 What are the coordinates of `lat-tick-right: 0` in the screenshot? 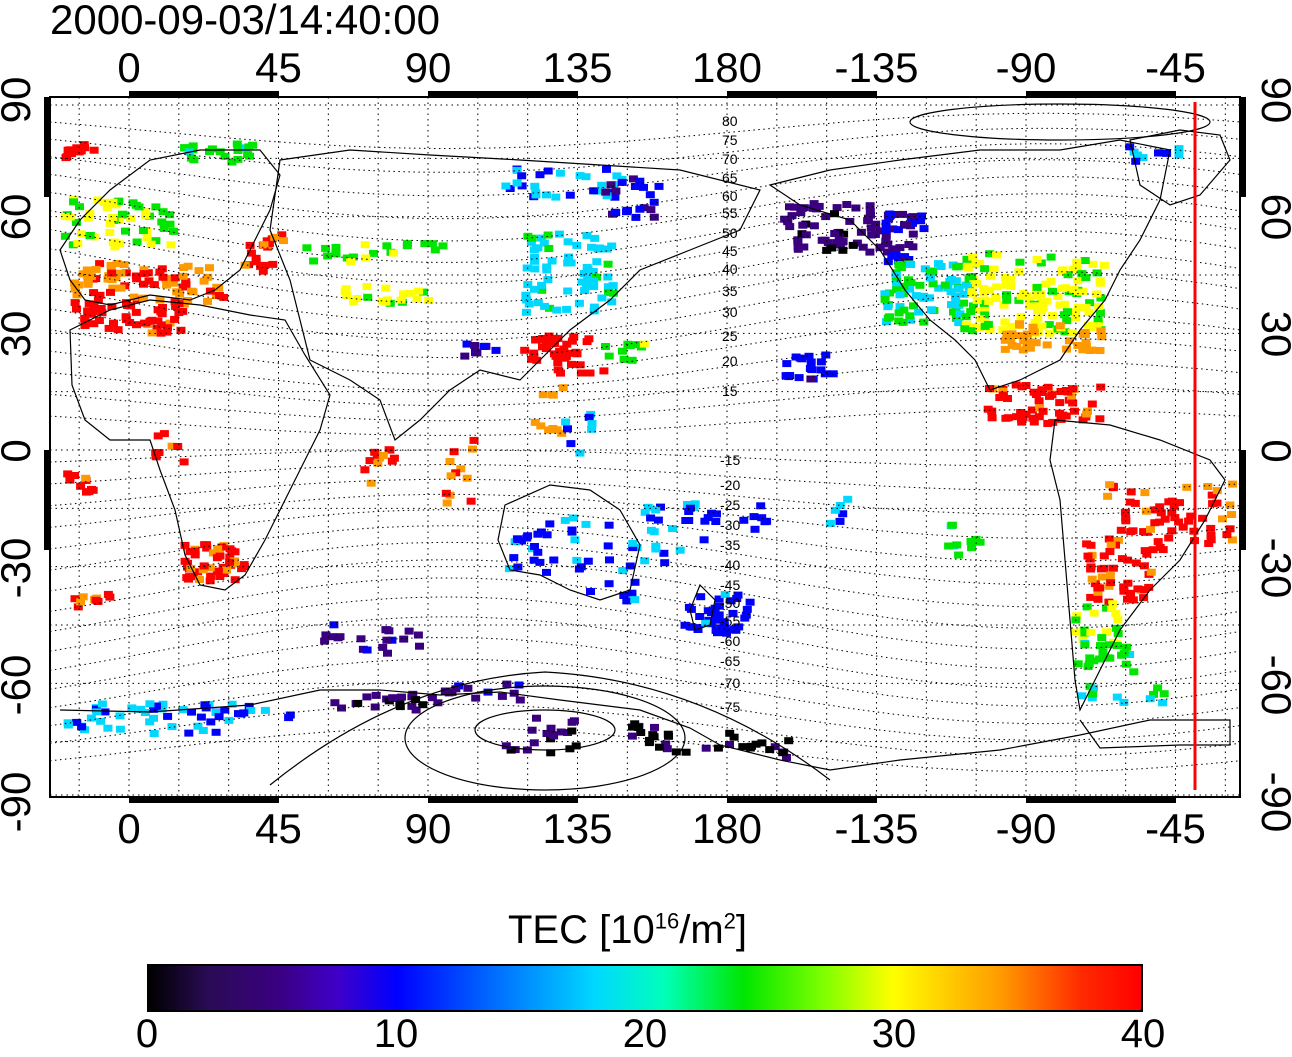 It's located at (1272, 450).